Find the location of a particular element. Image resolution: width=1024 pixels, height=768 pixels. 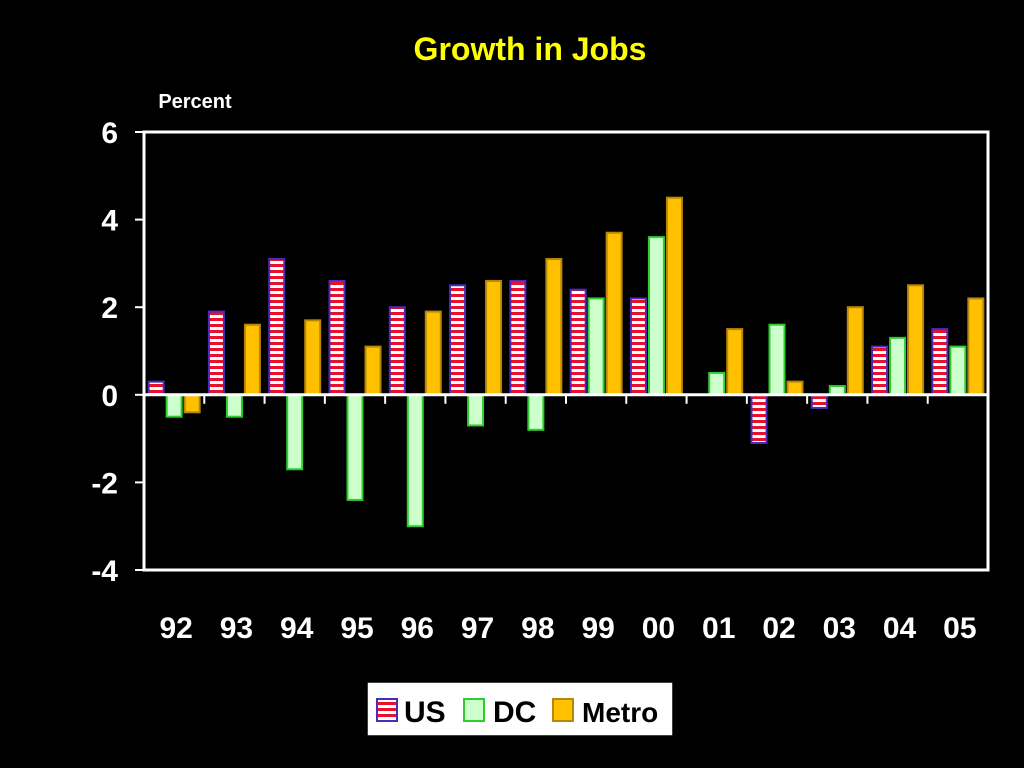

x-axis-tick-labels: 92 93 94 95 96 97 98 99 00 01 02 03 04 05 is located at coordinates (567, 628).